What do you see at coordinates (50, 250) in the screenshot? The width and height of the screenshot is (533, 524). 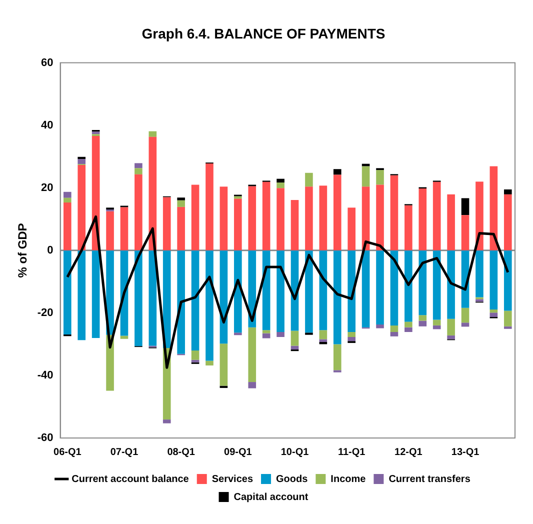 I see `y-tick-label: 0` at bounding box center [50, 250].